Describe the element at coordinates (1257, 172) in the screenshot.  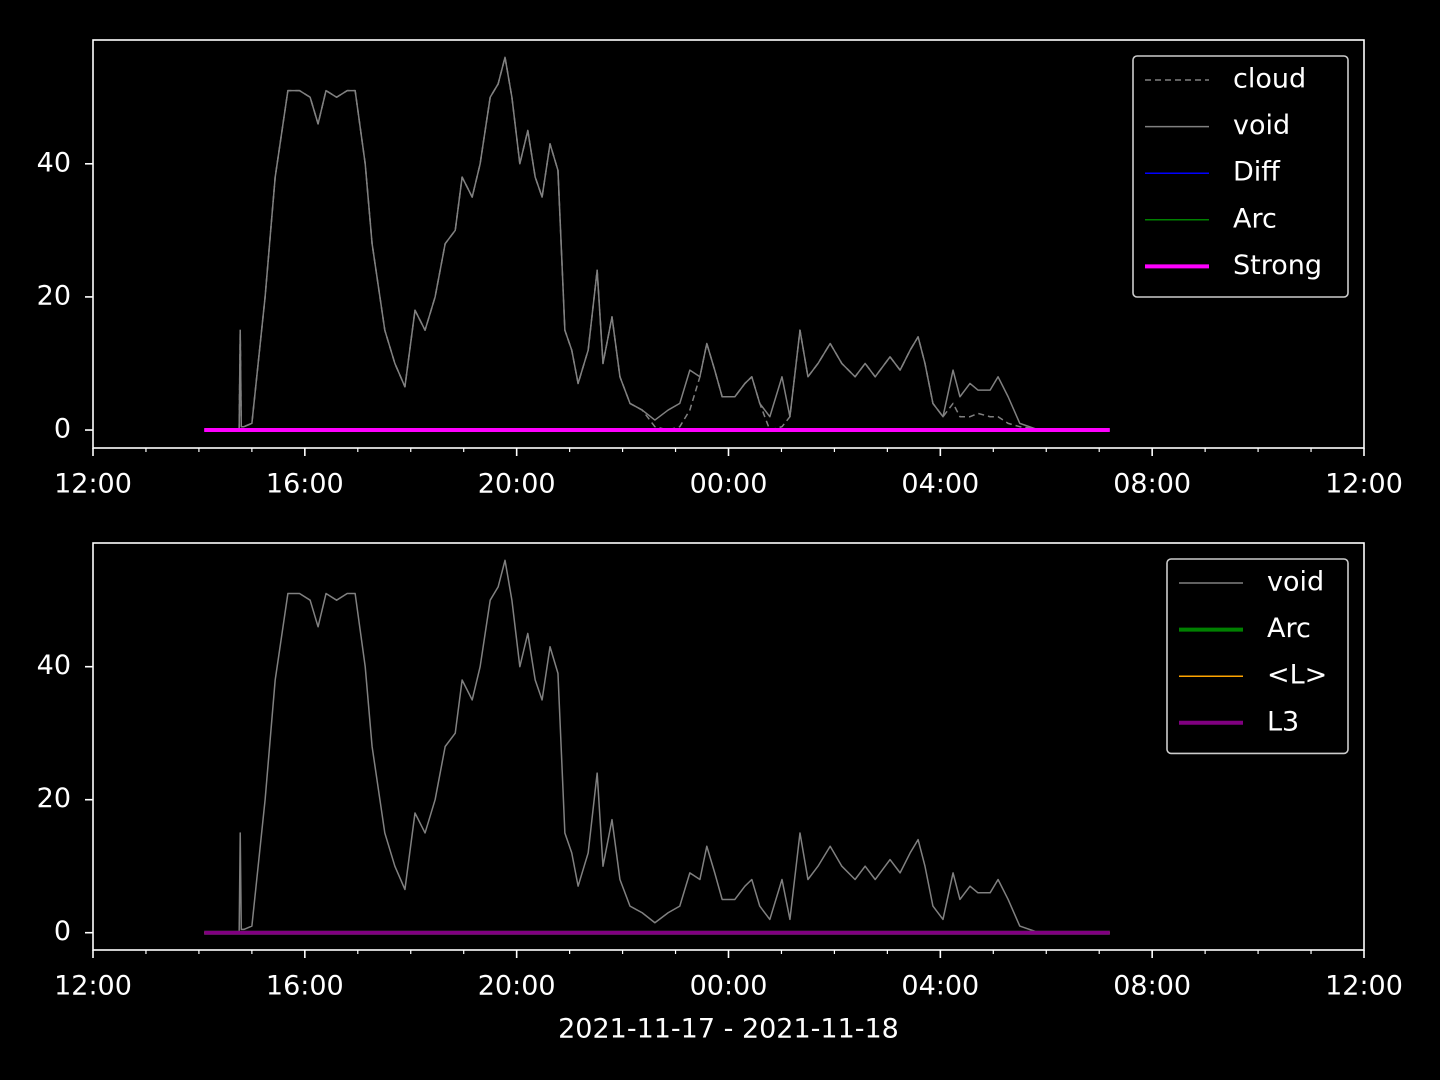
I see `legend-label: Diff` at that location.